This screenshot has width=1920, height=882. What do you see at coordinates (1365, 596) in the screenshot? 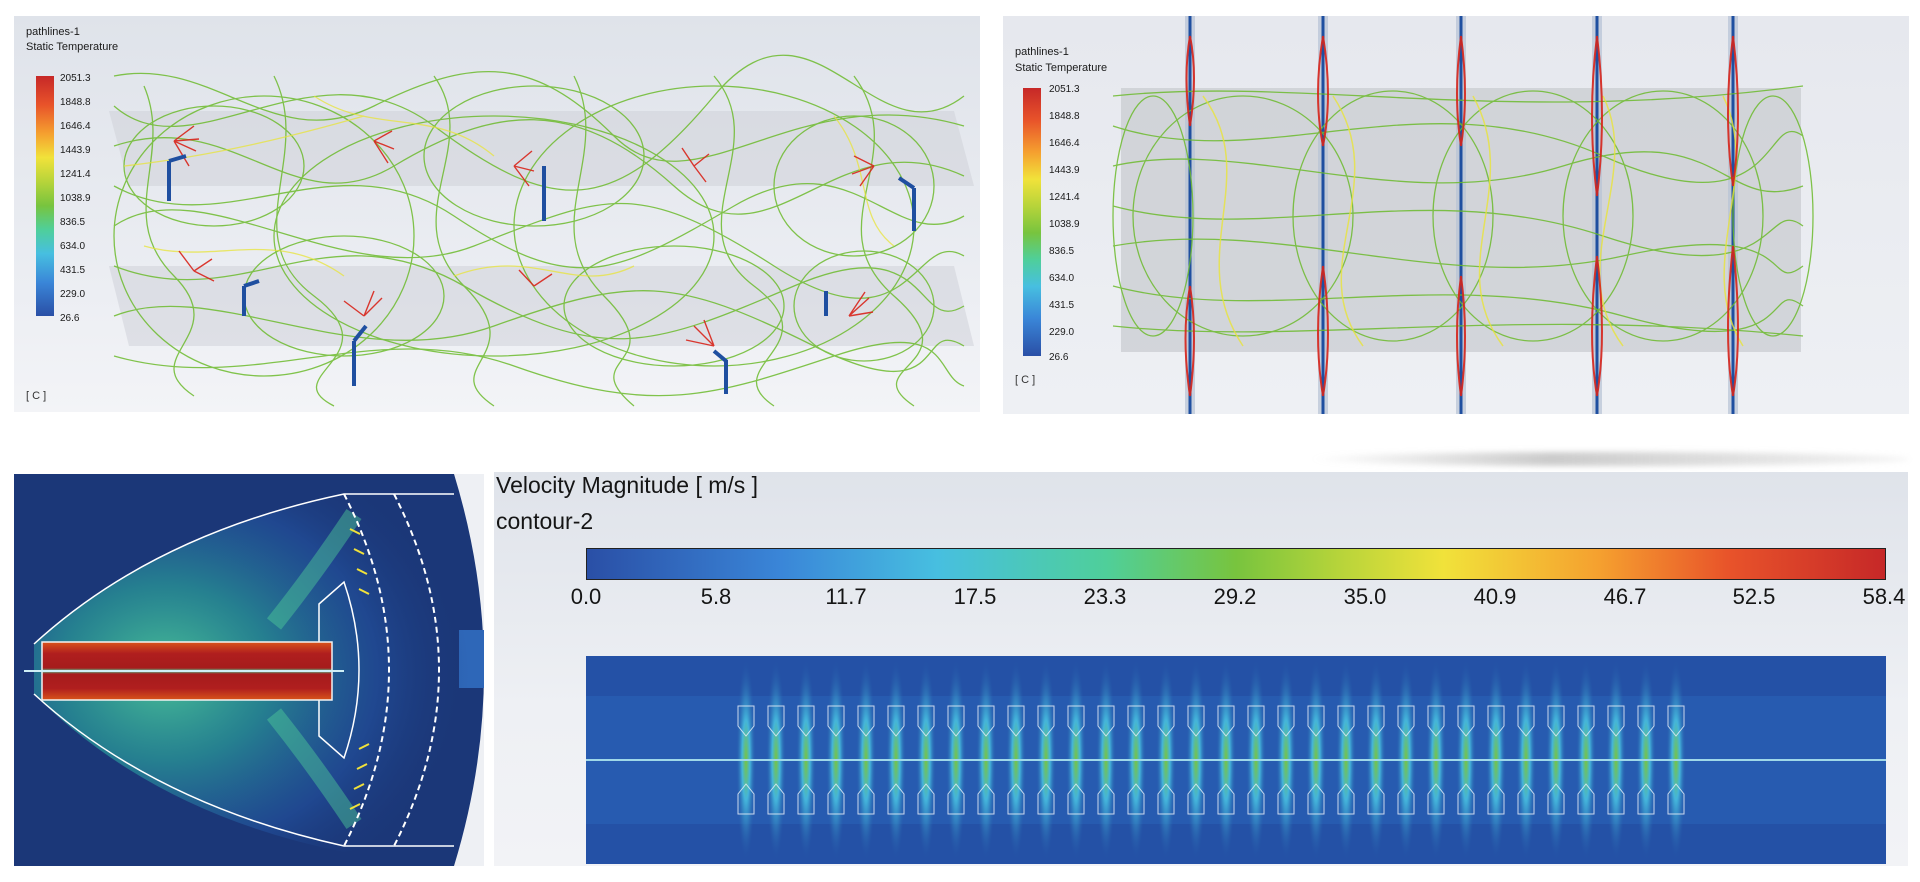
I see `colorbar-tick: 35.0` at bounding box center [1365, 596].